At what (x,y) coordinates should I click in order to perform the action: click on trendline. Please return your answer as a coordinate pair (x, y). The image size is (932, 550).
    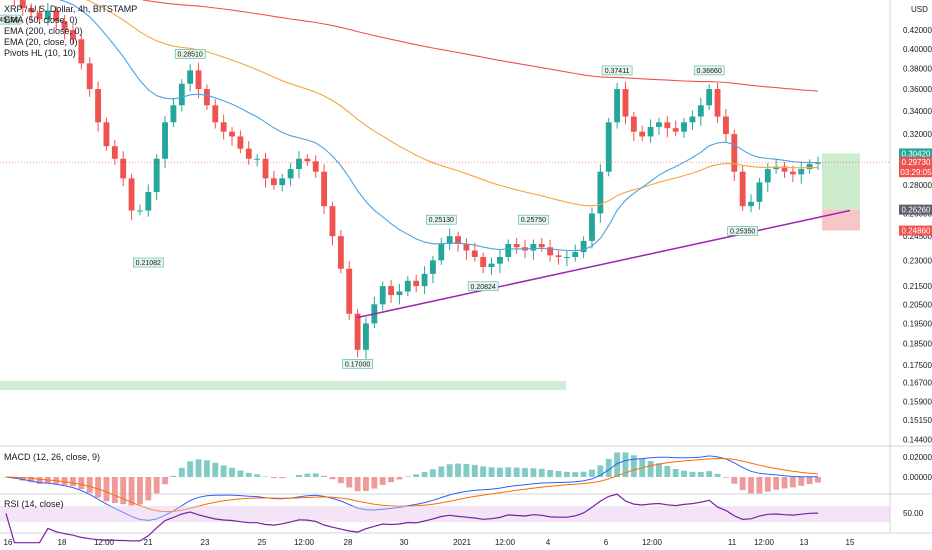
    Looking at the image, I should click on (604, 264).